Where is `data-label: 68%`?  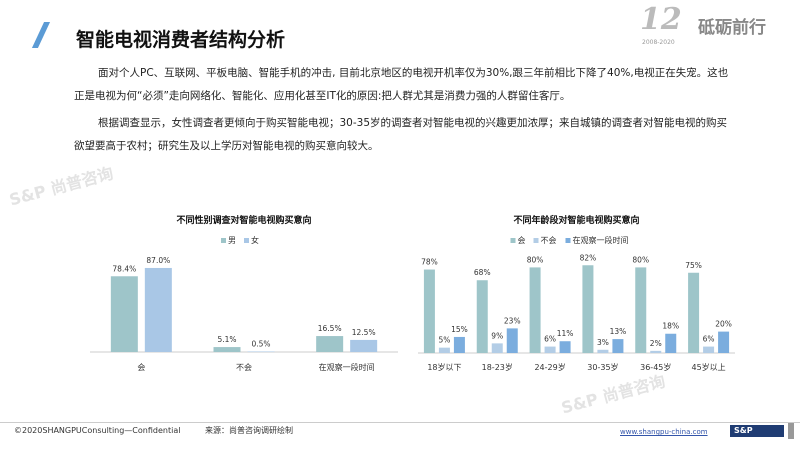 data-label: 68% is located at coordinates (482, 272).